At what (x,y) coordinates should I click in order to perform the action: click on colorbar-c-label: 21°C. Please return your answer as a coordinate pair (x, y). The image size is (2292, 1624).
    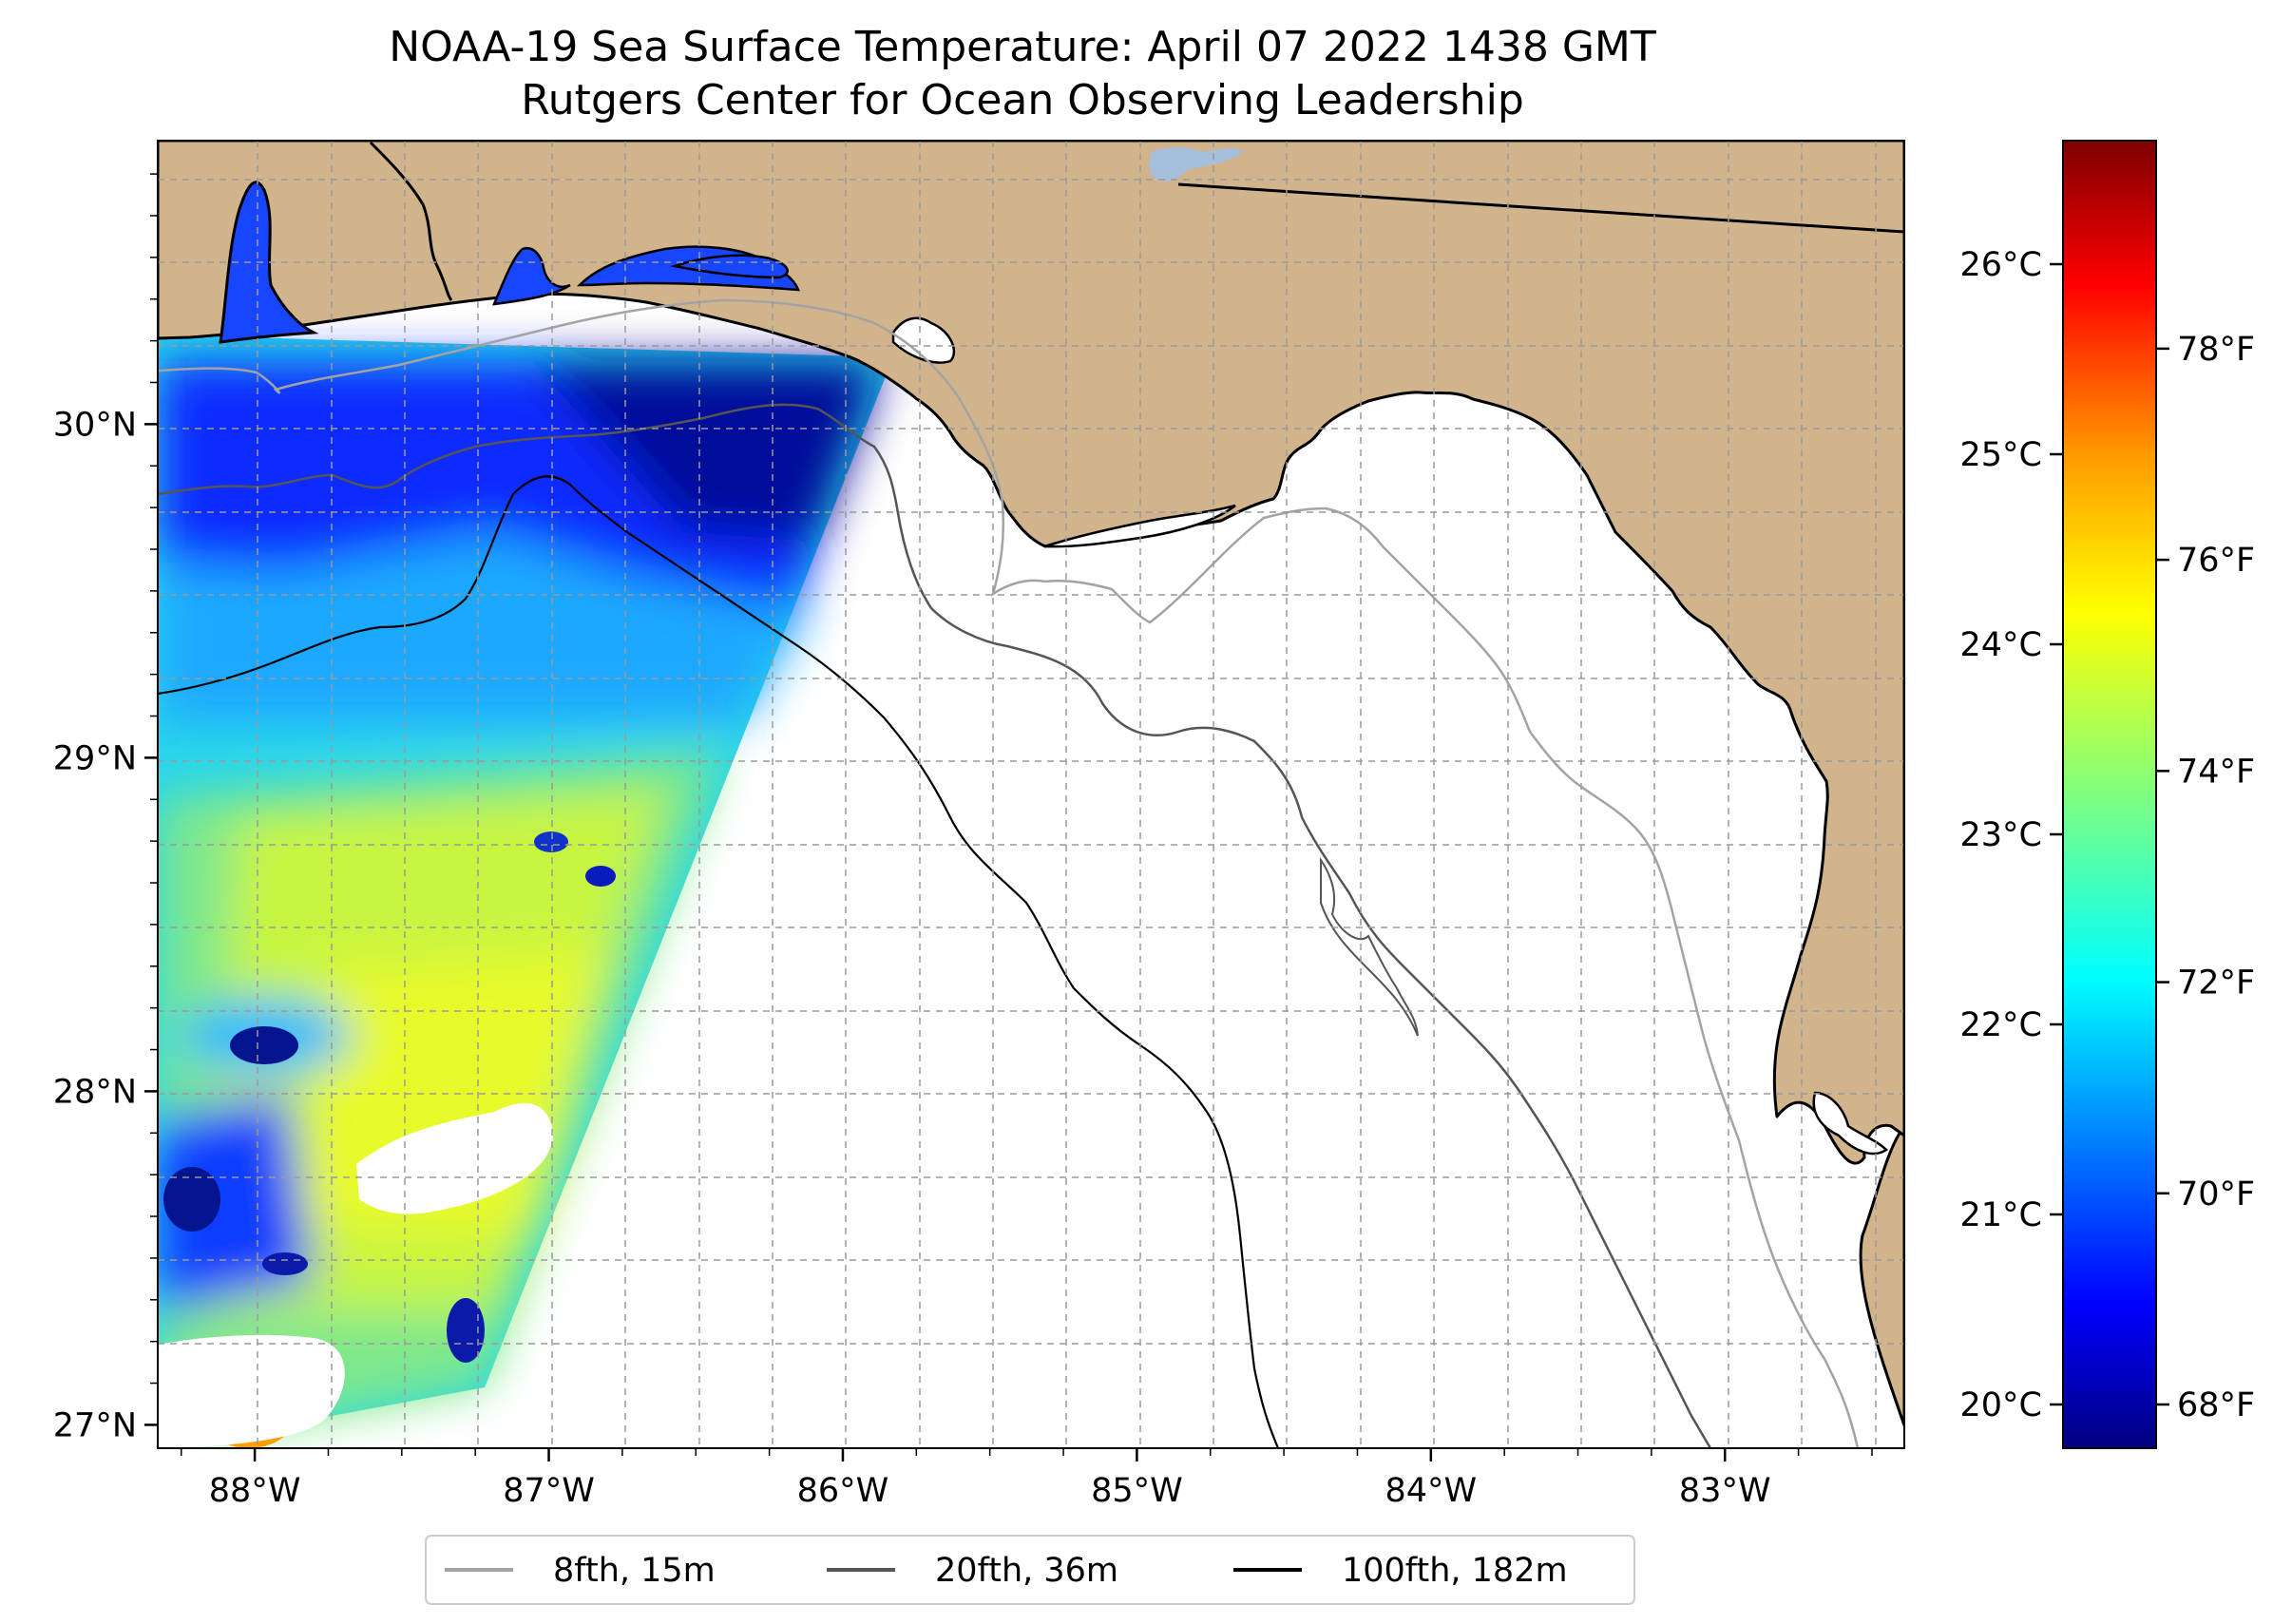
    Looking at the image, I should click on (2001, 1215).